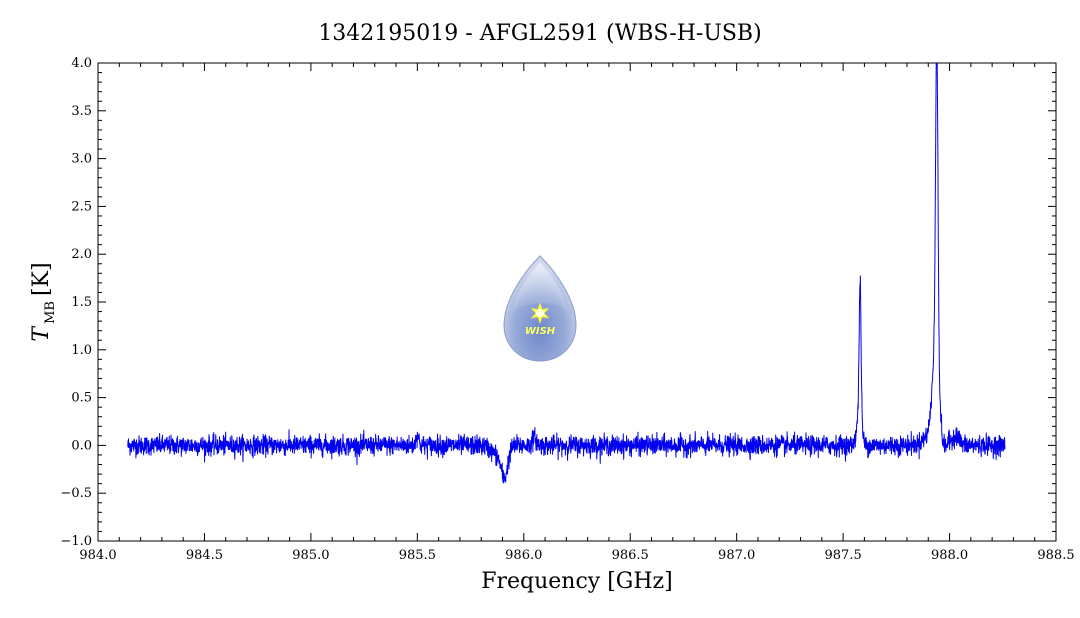  What do you see at coordinates (630, 555) in the screenshot?
I see `x-tick-label: 986.5` at bounding box center [630, 555].